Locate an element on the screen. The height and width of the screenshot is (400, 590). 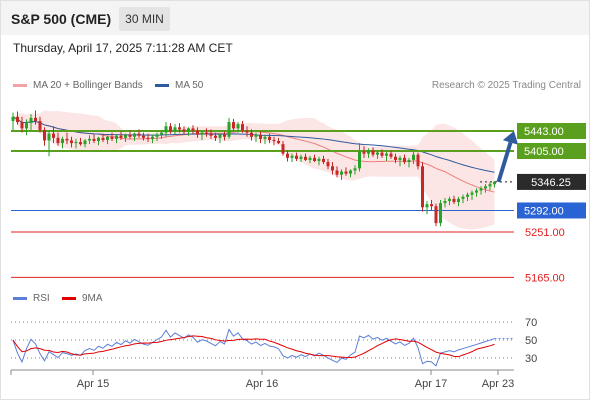
legend-ma50: MA 50 is located at coordinates (179, 85).